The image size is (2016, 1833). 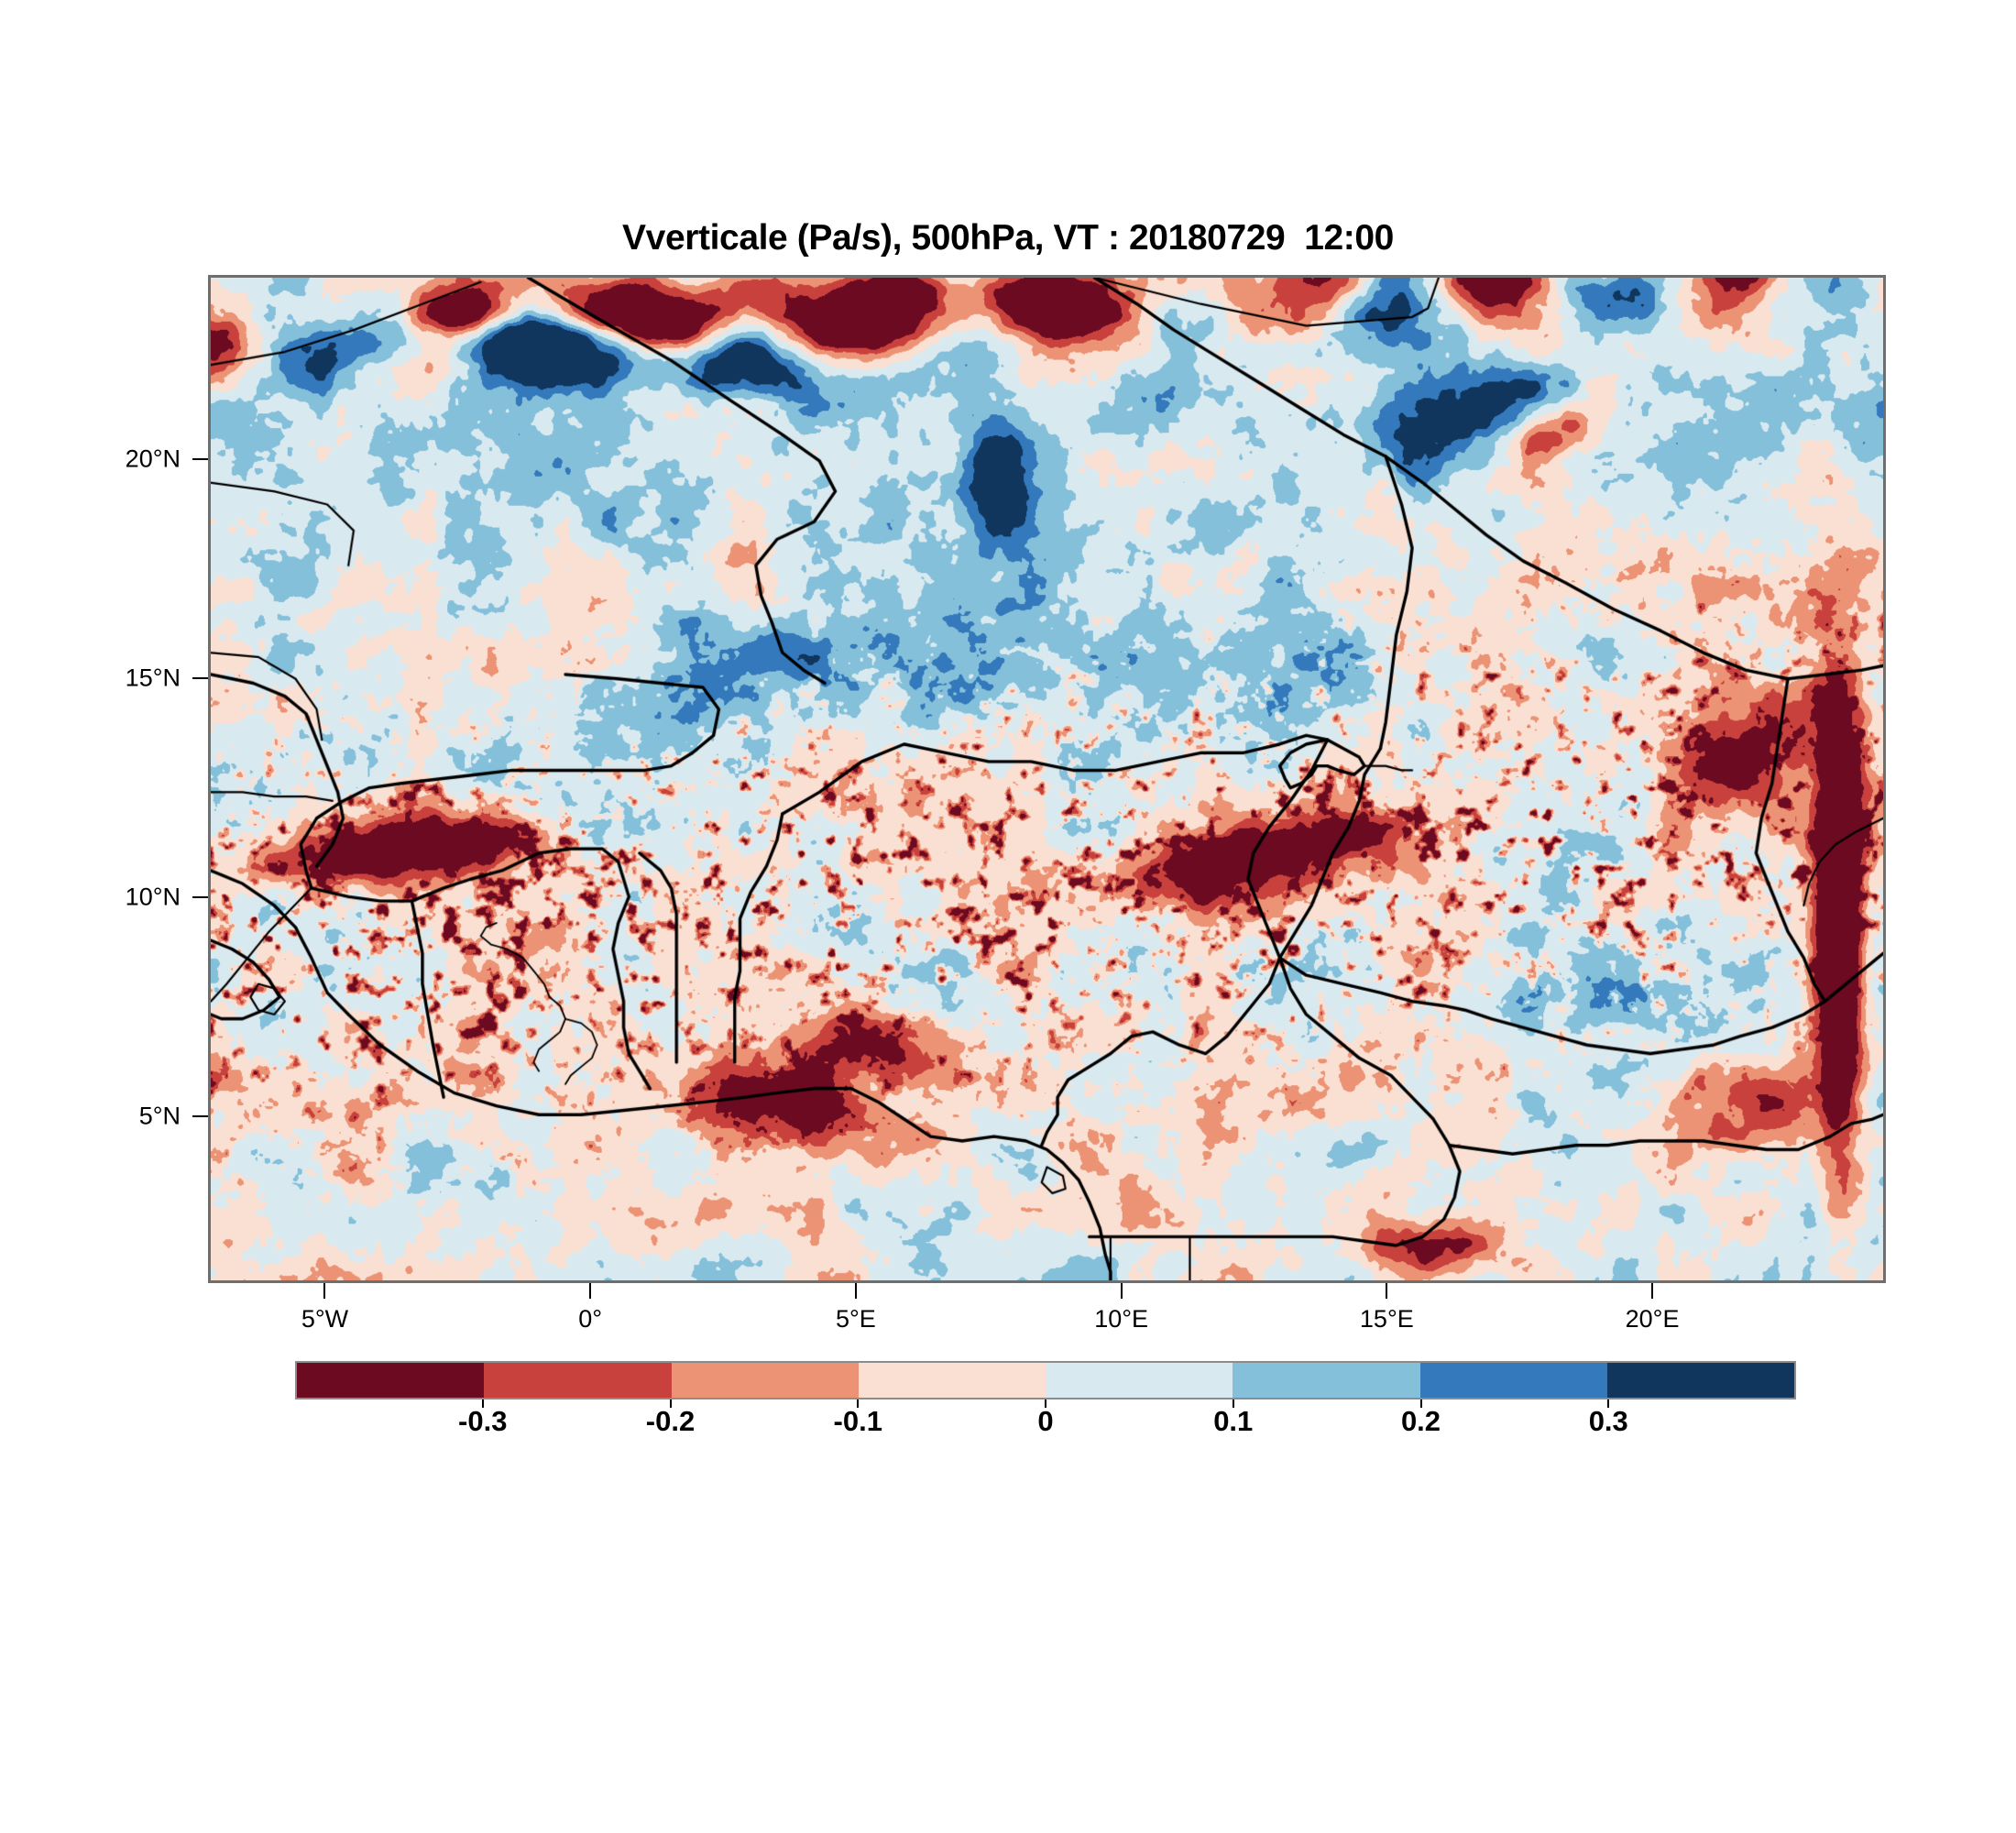 I want to click on x-tick-label-1: 0°, so click(x=590, y=1319).